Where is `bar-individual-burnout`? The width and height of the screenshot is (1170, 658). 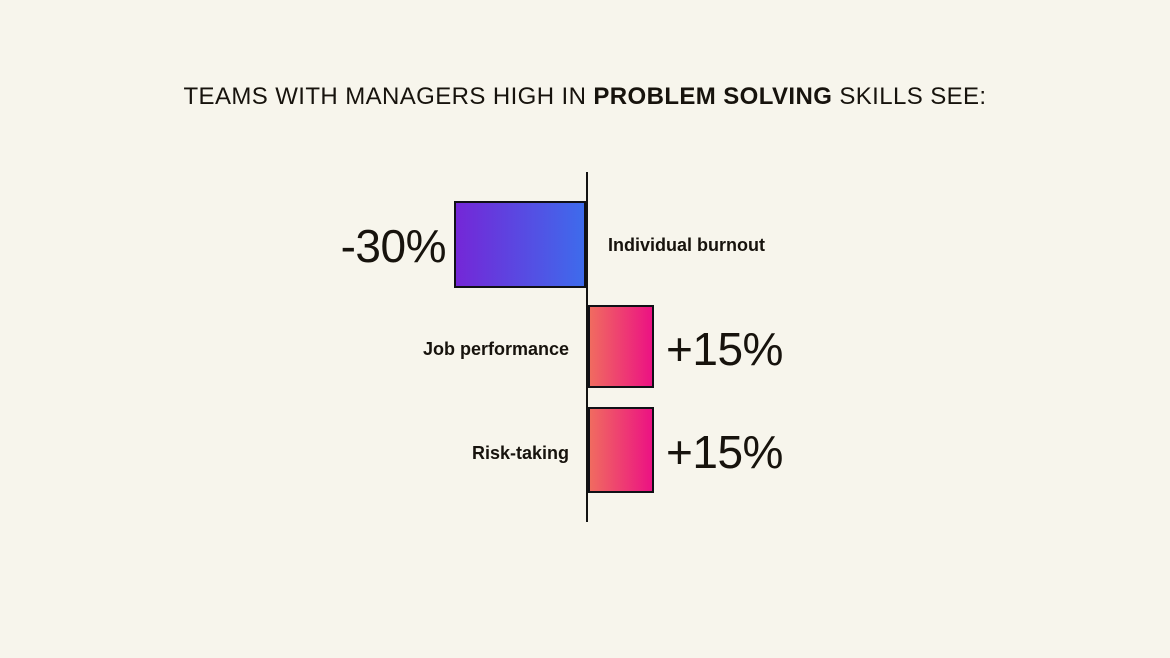
bar-individual-burnout is located at coordinates (520, 244).